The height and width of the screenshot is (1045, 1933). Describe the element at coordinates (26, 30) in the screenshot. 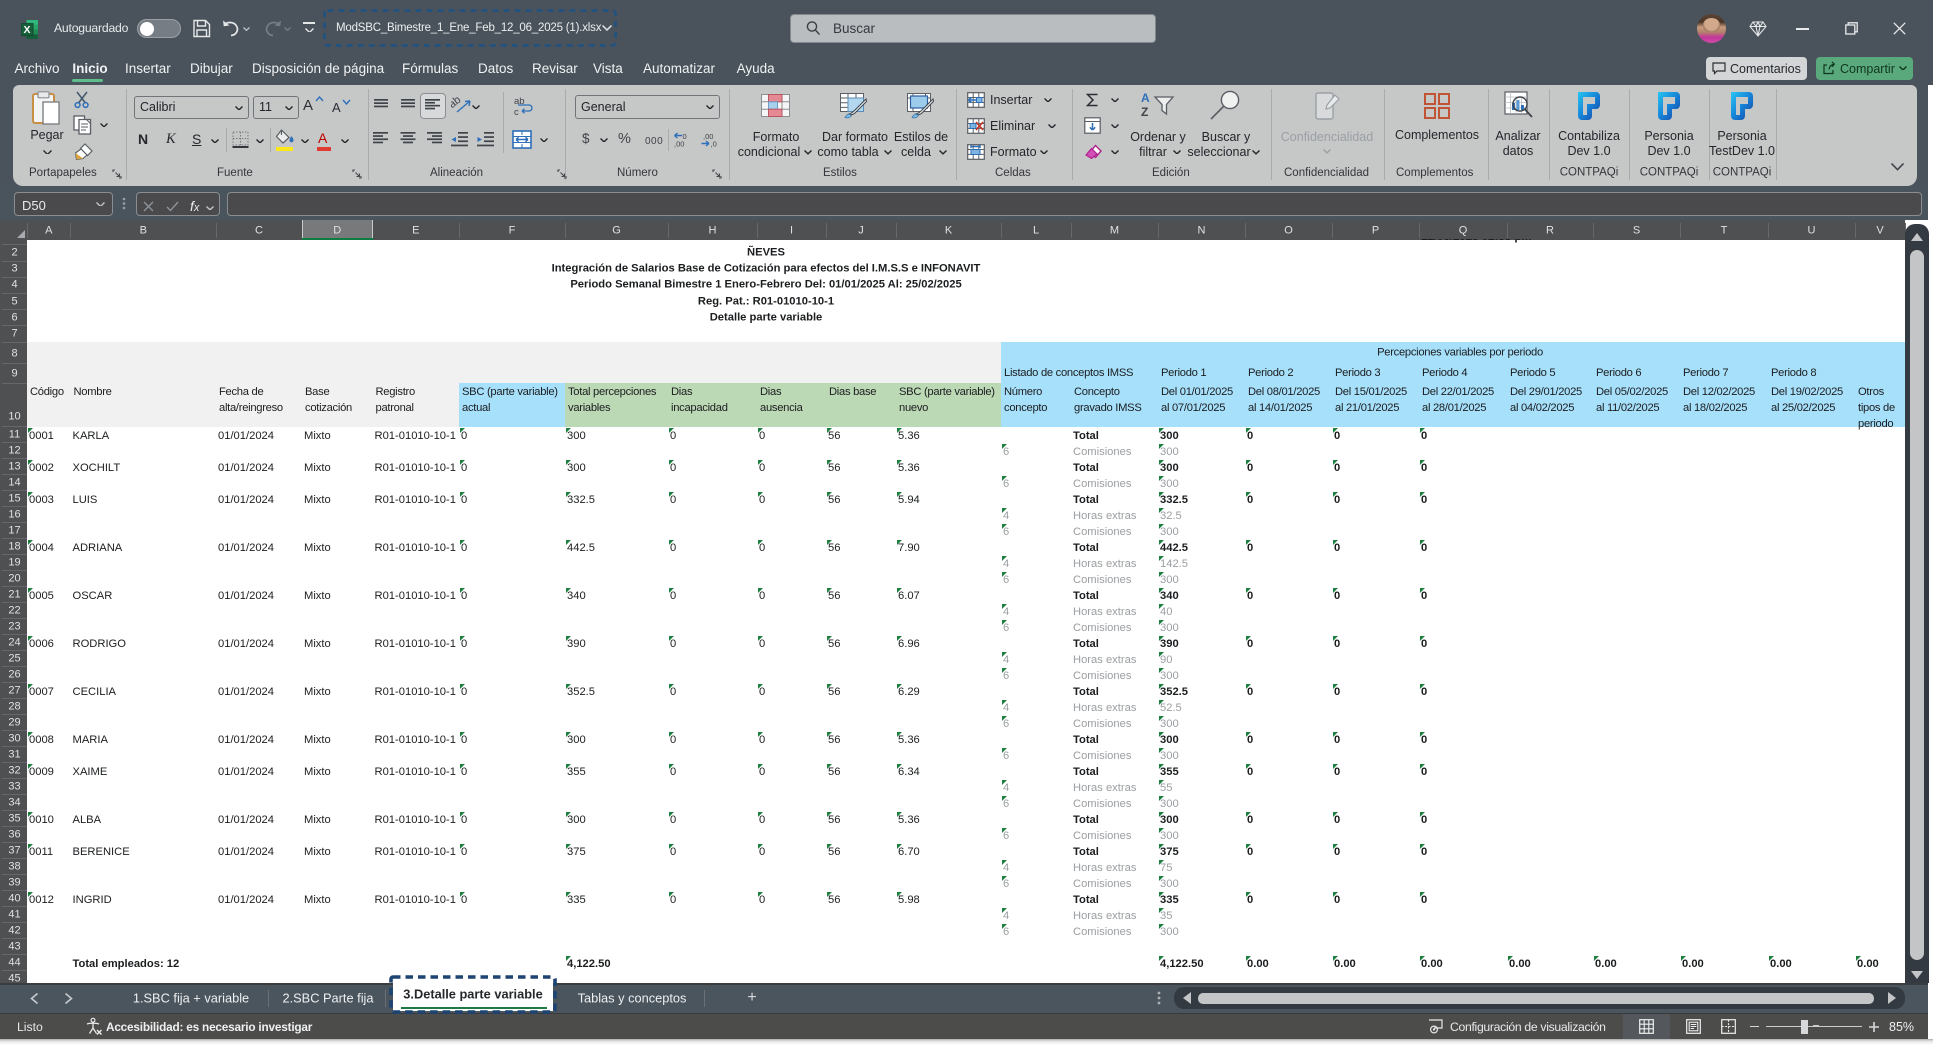

I see `svg-text: X` at that location.